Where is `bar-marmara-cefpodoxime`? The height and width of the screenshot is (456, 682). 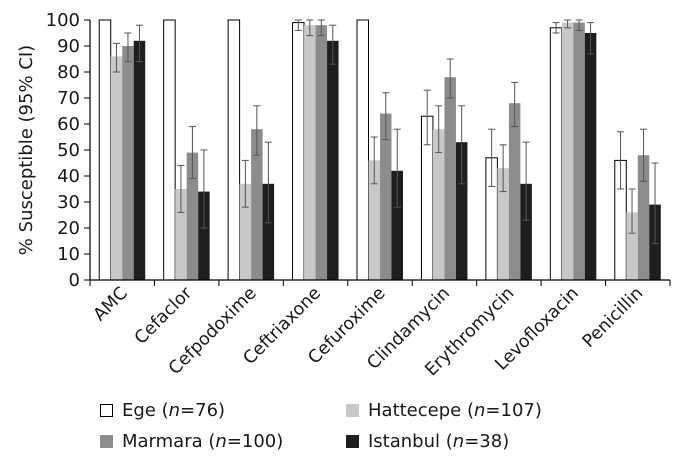 bar-marmara-cefpodoxime is located at coordinates (257, 204).